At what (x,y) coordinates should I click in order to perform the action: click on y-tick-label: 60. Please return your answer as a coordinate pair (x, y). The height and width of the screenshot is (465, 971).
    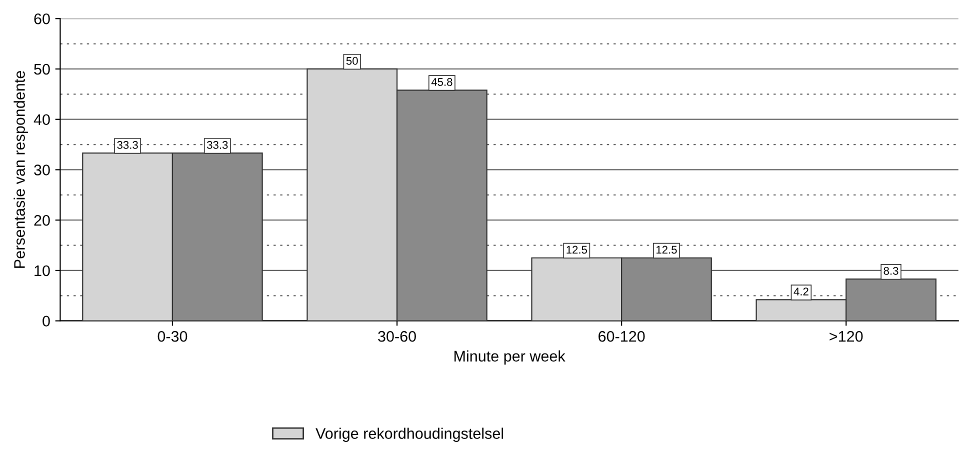
    Looking at the image, I should click on (42, 18).